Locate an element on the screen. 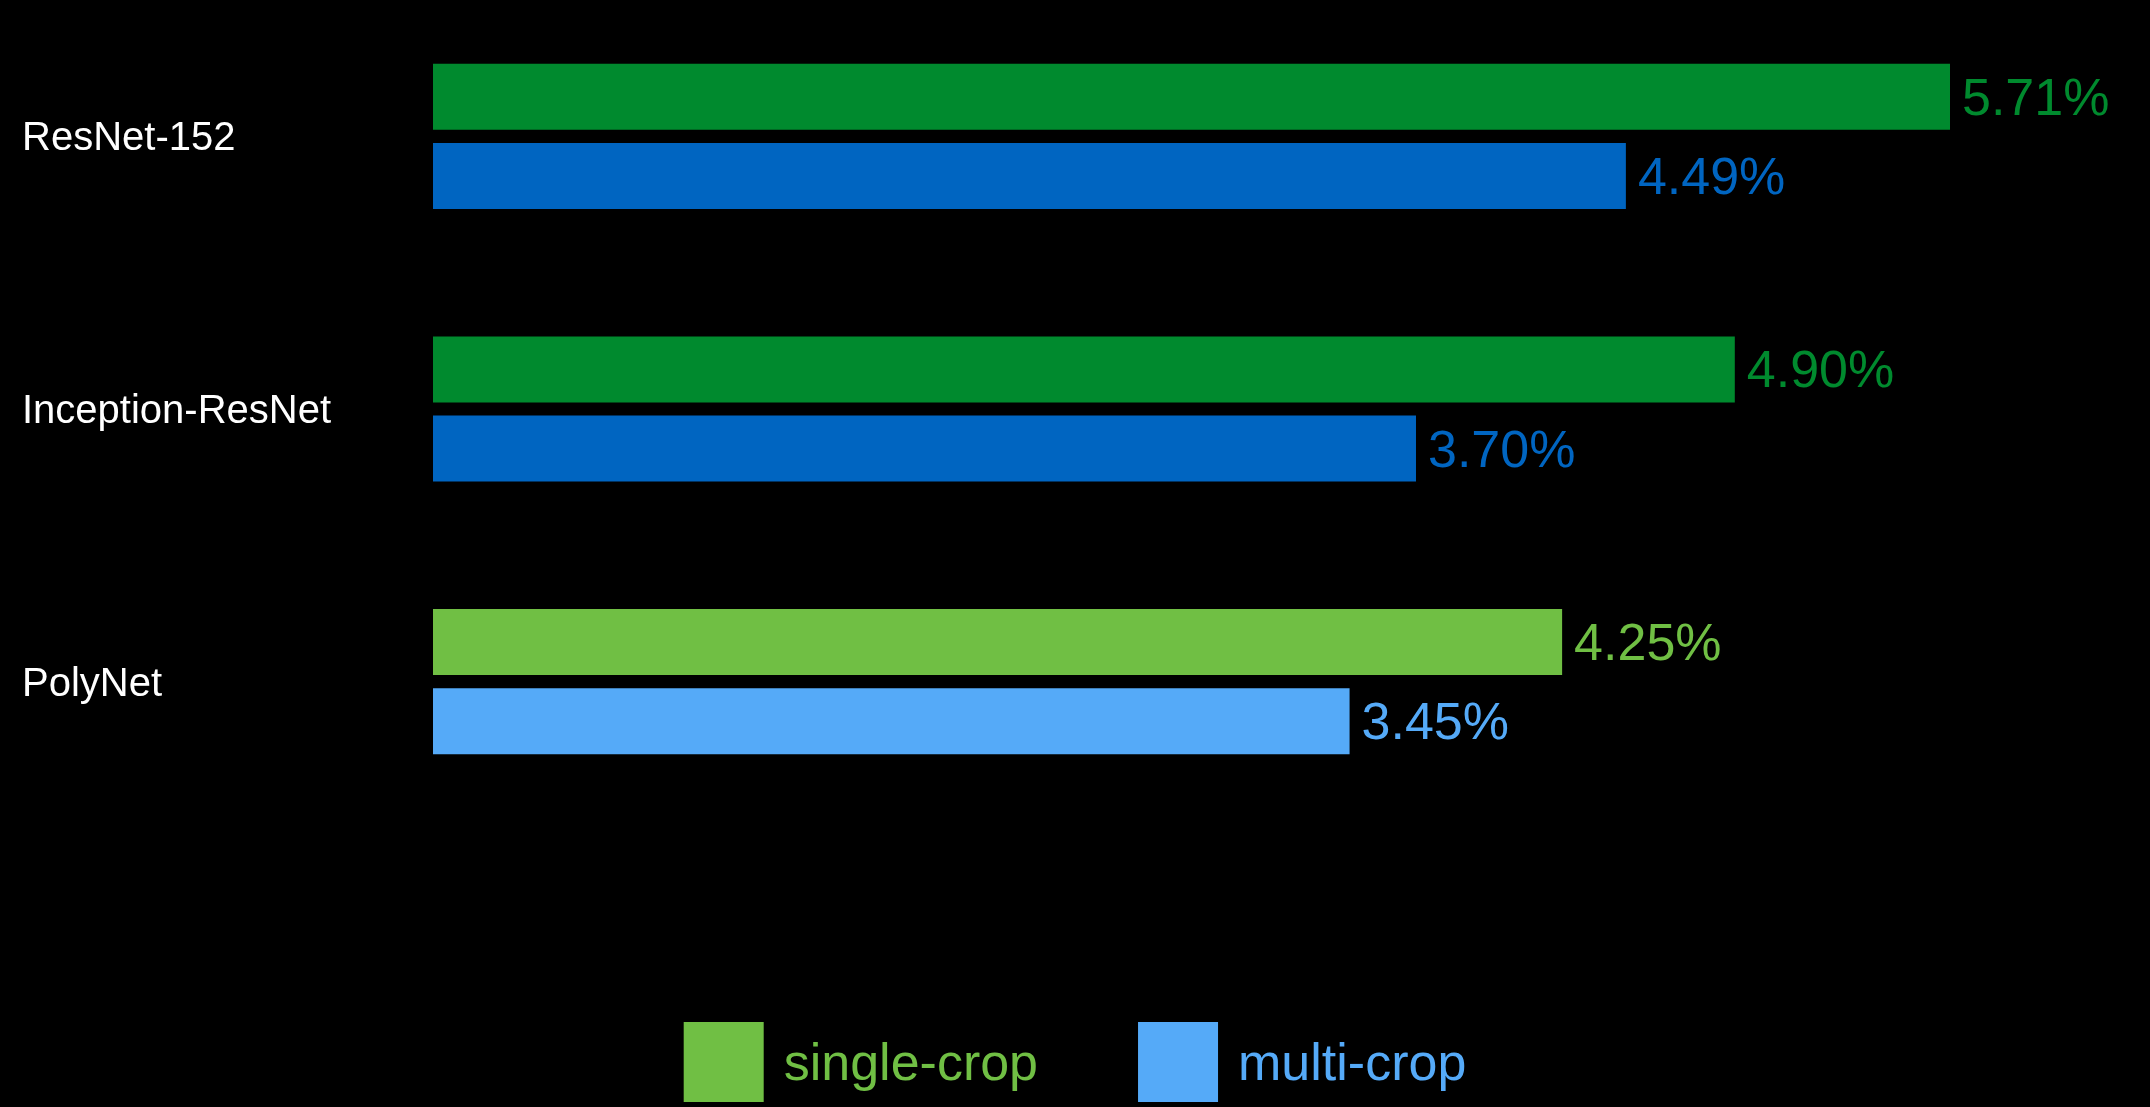 This screenshot has width=2150, height=1107. data-label: 4.25% is located at coordinates (1648, 642).